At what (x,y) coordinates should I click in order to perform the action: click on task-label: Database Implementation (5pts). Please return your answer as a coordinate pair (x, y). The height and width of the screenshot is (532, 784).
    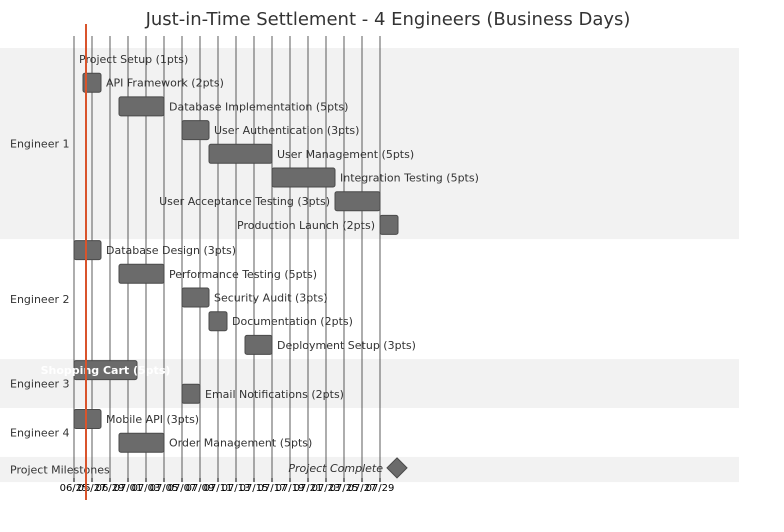
    Looking at the image, I should click on (258, 106).